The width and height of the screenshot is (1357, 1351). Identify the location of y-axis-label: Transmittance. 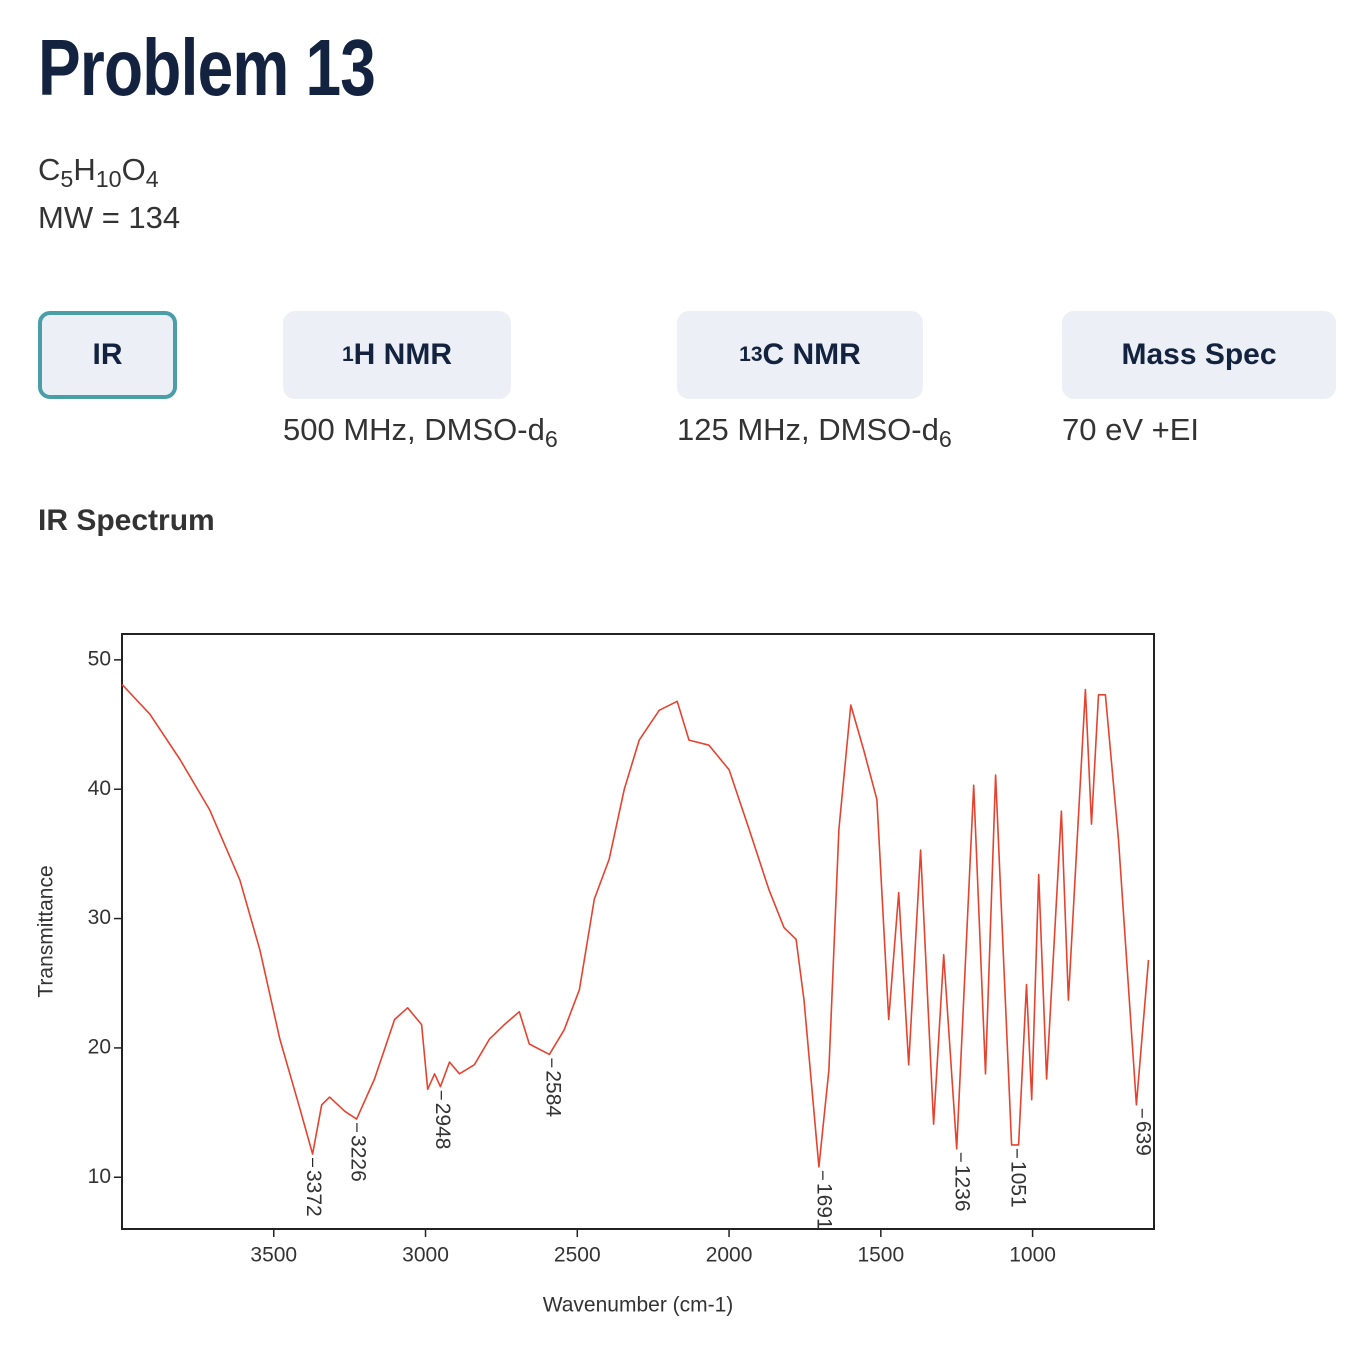
(46, 931).